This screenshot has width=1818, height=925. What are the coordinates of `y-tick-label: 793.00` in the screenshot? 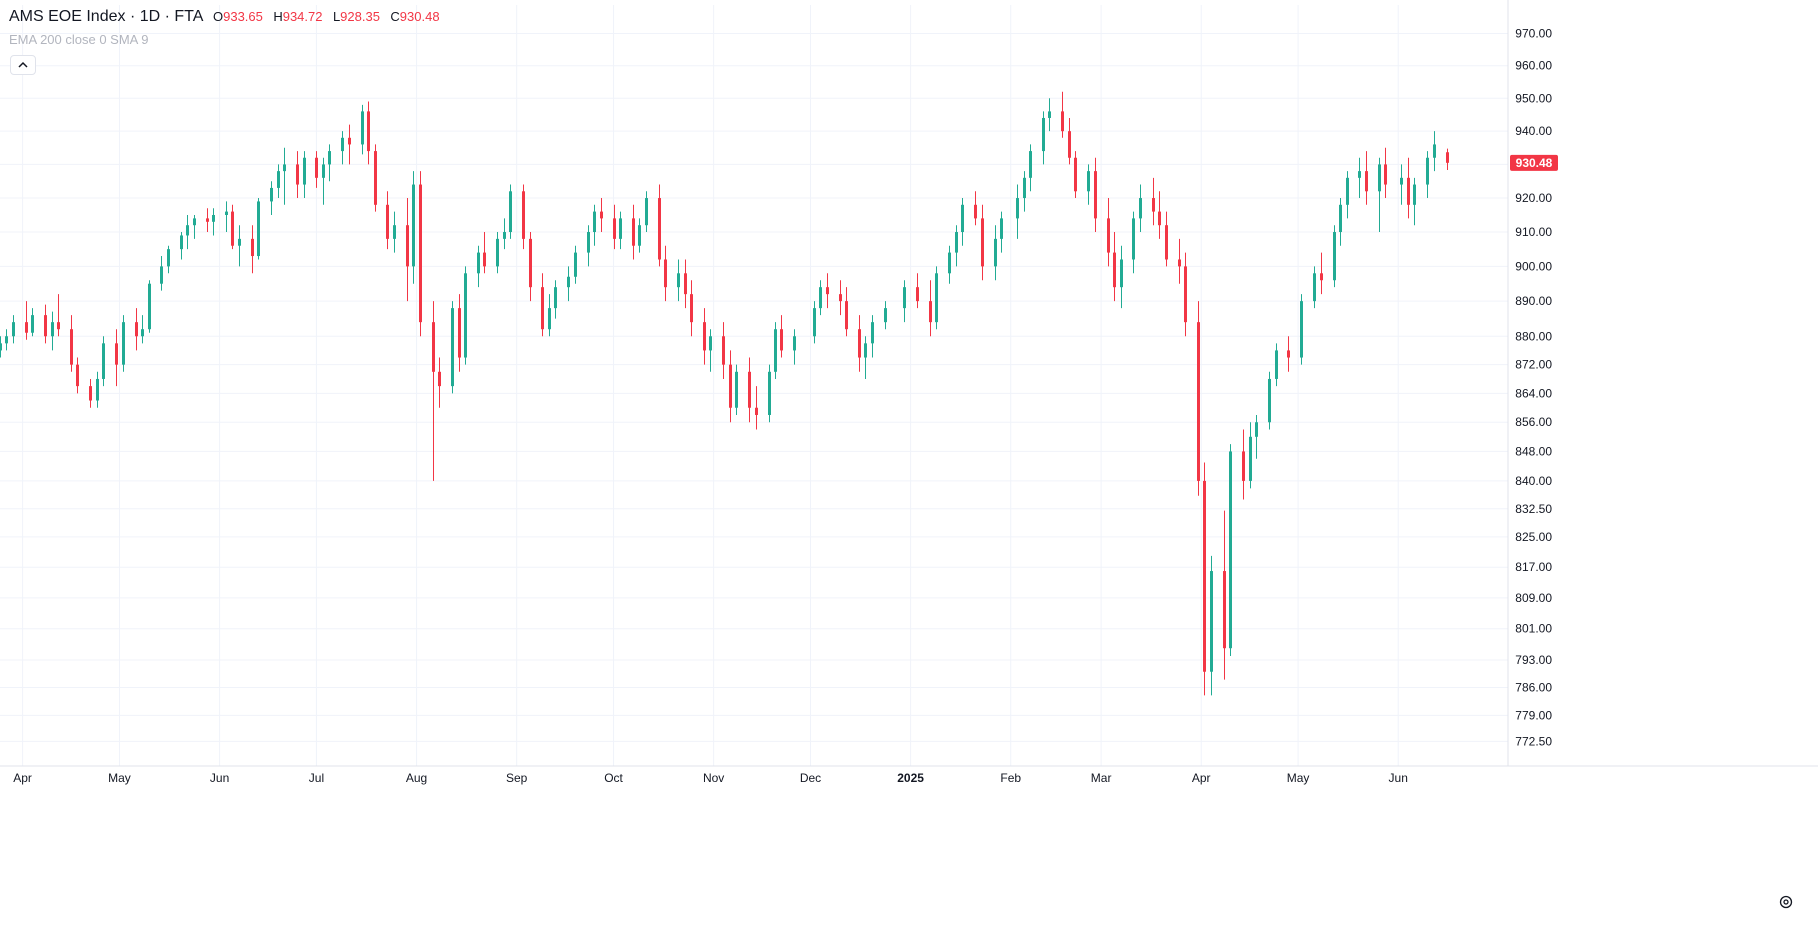 It's located at (1533, 660).